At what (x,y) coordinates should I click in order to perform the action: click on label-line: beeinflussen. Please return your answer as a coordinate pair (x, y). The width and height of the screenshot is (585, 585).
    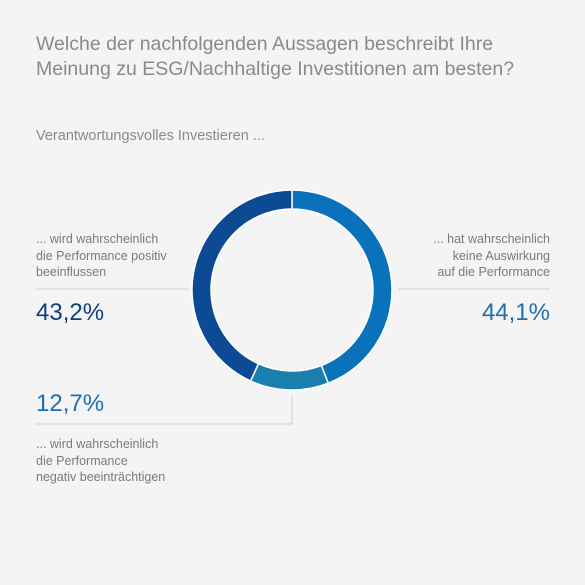
    Looking at the image, I should click on (71, 272).